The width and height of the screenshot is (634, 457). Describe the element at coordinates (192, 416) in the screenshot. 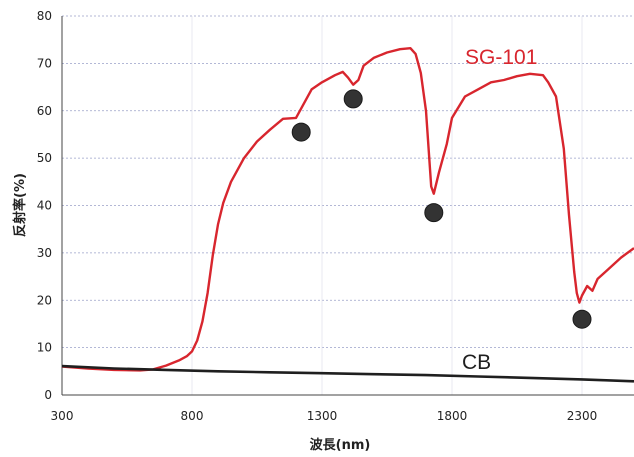

I see `x-tick-800: 800` at that location.